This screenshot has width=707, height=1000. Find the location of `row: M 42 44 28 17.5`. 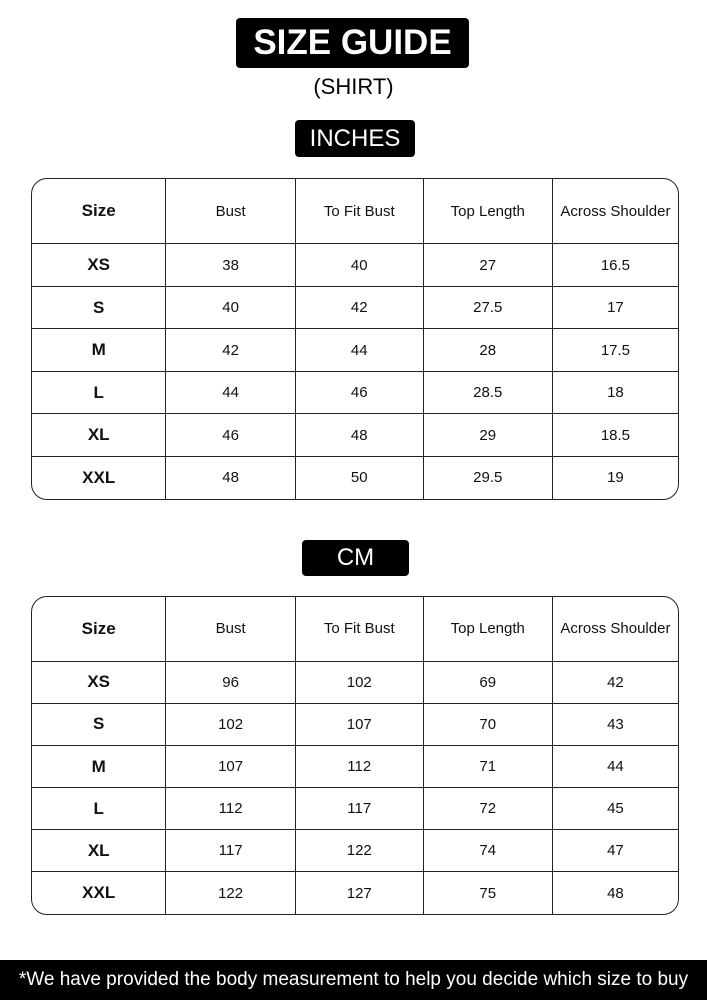

row: M 42 44 28 17.5 is located at coordinates (355, 350).